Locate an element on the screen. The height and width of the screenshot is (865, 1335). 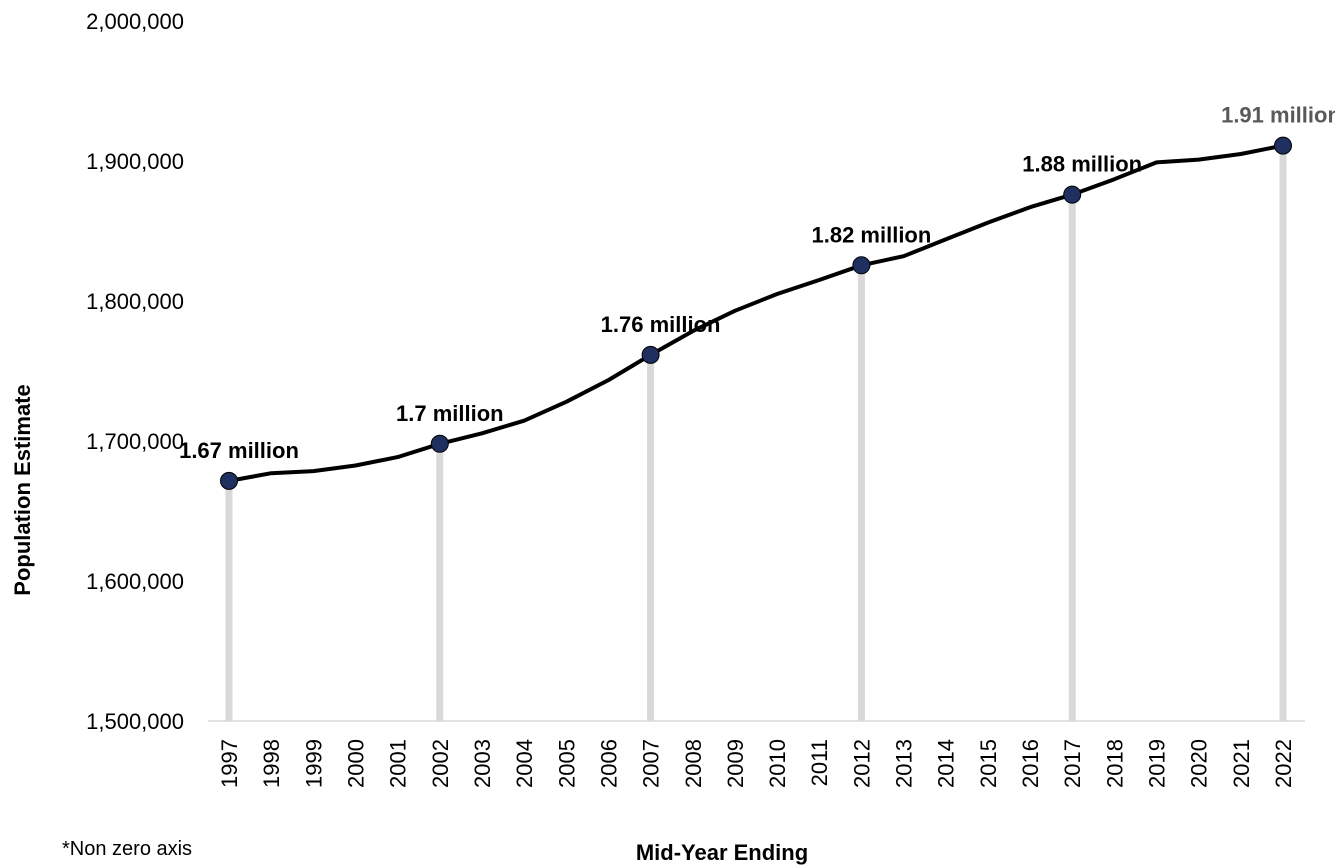
y-tick-label: 1,800,000 is located at coordinates (135, 301).